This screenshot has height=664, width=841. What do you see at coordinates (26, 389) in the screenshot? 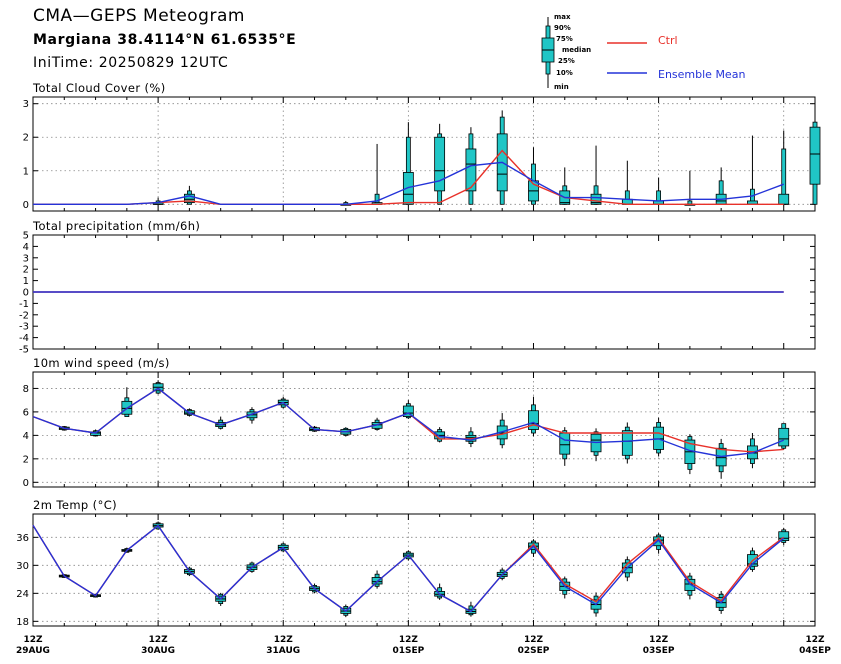
I see `y-tick-label: 8` at bounding box center [26, 389].